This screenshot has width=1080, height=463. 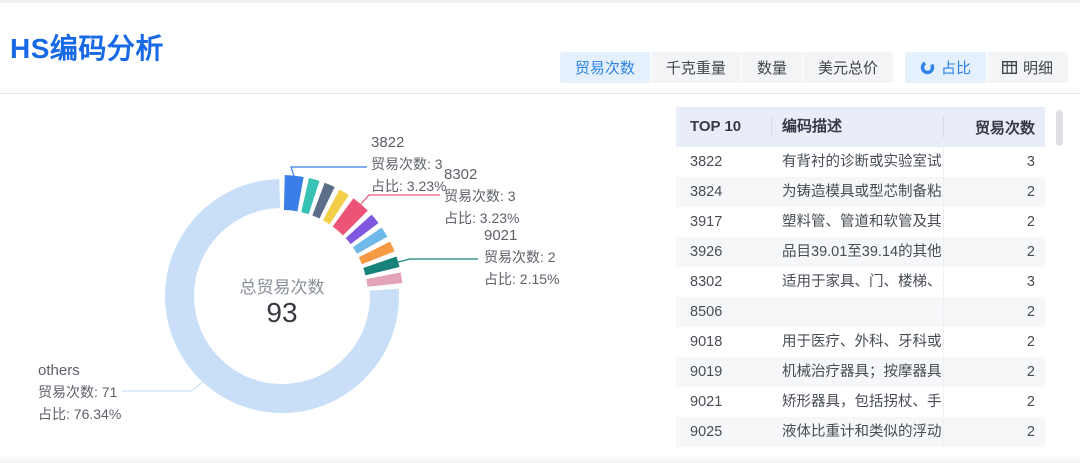 What do you see at coordinates (706, 312) in the screenshot?
I see `cell-code: 8506` at bounding box center [706, 312].